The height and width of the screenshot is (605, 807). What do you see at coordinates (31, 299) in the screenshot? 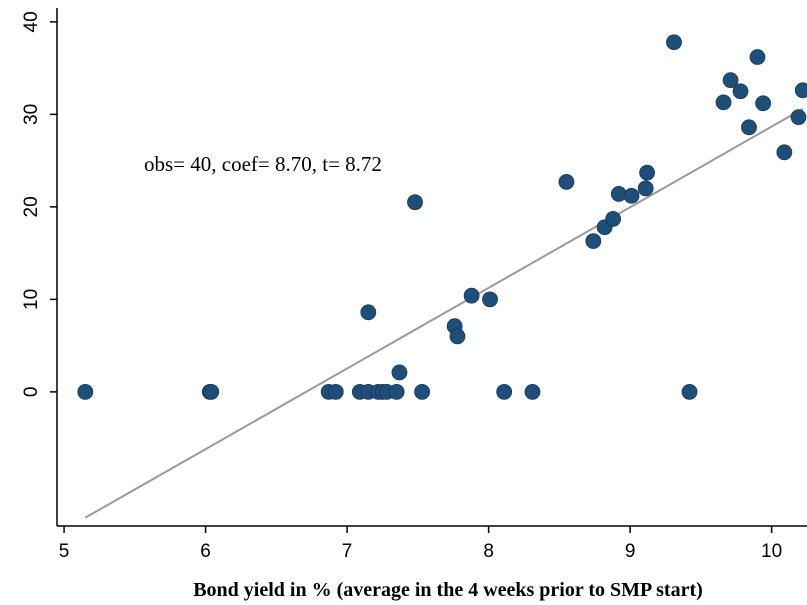
I see `y-tick-label: 10` at bounding box center [31, 299].